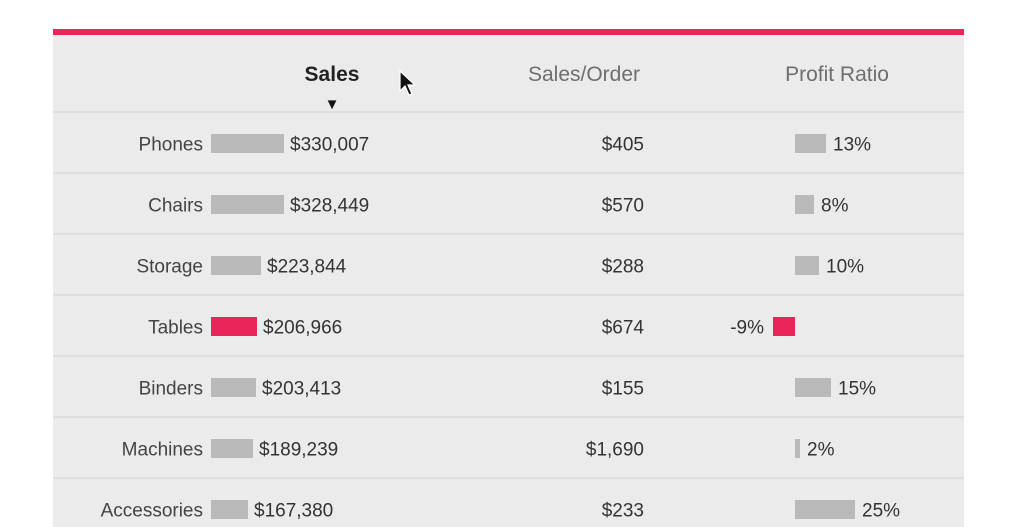 The width and height of the screenshot is (1024, 527). What do you see at coordinates (584, 74) in the screenshot?
I see `column-header-sales-per-order: Sales/Order` at bounding box center [584, 74].